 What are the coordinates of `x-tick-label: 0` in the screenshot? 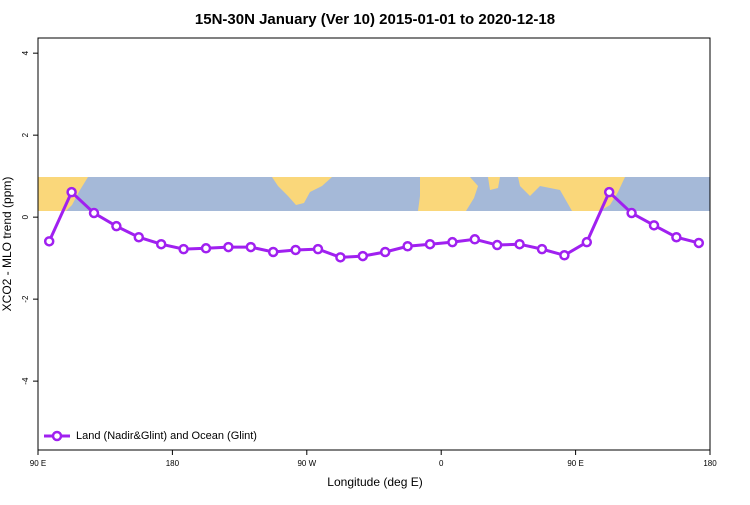 It's located at (441, 463).